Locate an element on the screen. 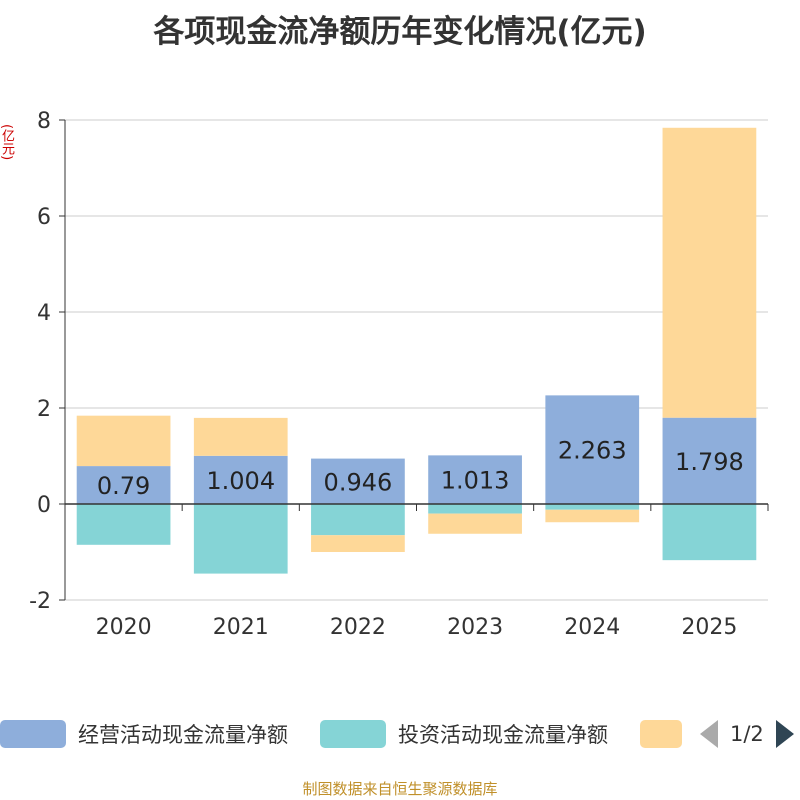 The width and height of the screenshot is (800, 800). bar-financing-2024 is located at coordinates (592, 516).